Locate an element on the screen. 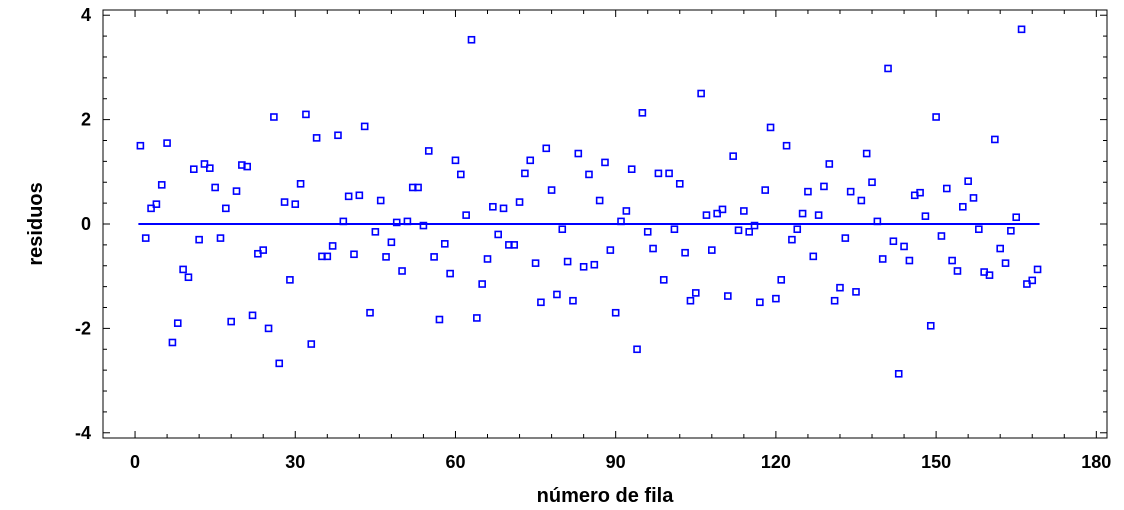  x-tick-label: 0 is located at coordinates (135, 462).